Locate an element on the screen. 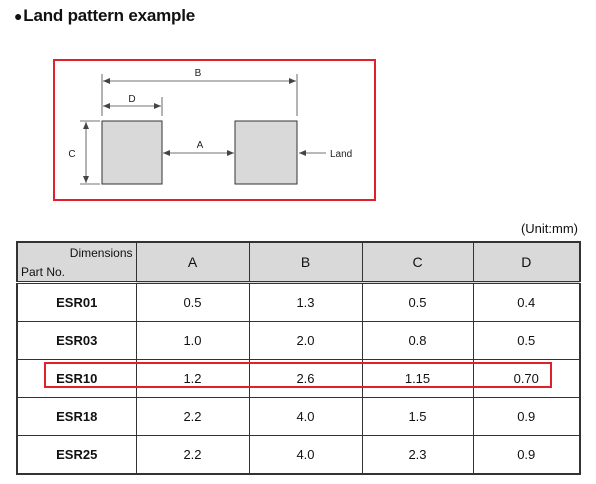  value-cell-c: 2.3 is located at coordinates (417, 455).